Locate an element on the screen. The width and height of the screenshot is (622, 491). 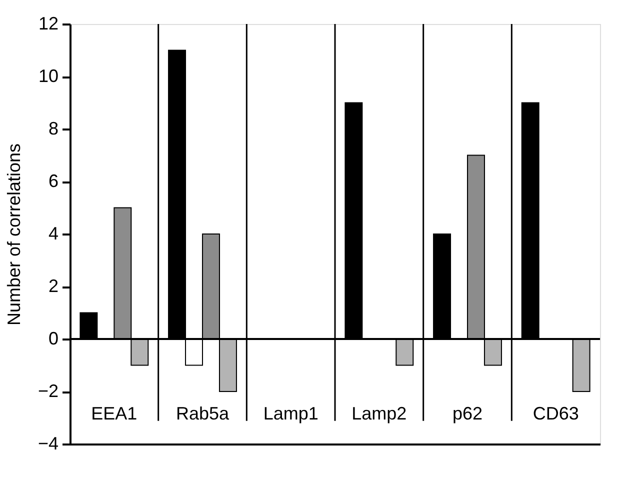
y-tick-label: −2 is located at coordinates (48, 391).